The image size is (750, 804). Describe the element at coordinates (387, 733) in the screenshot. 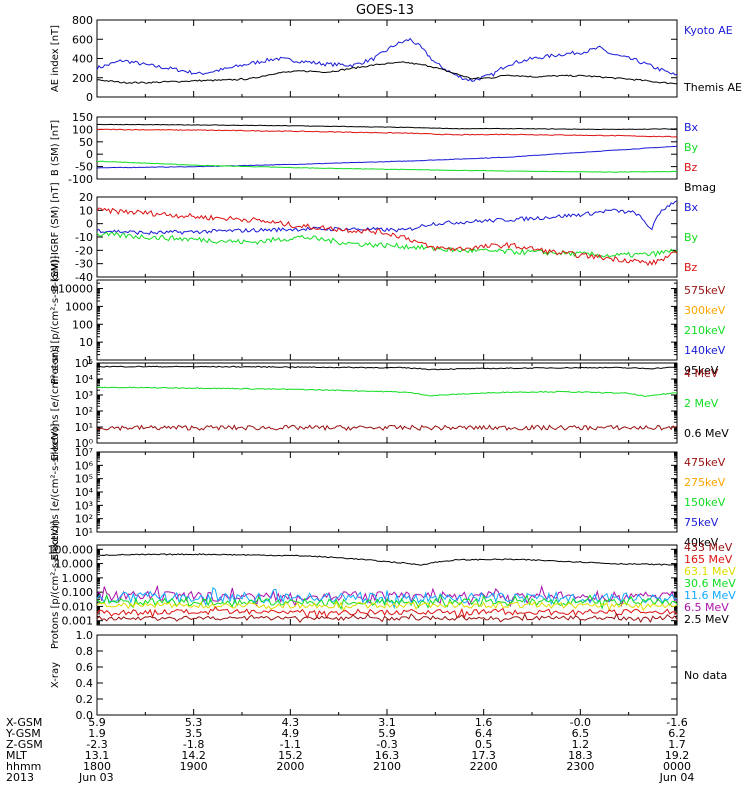

I see `xrow-value-1-3: 5.9` at that location.